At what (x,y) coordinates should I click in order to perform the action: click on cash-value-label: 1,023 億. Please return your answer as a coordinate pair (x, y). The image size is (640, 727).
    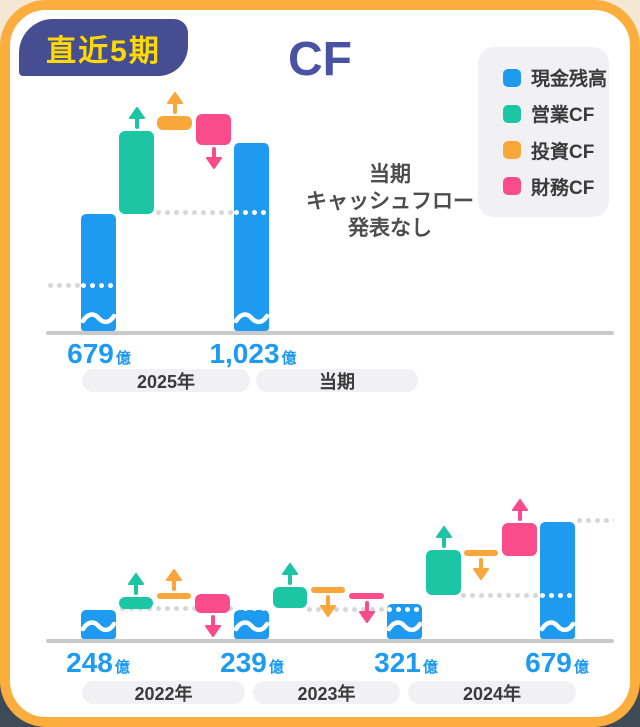
    Looking at the image, I should click on (252, 354).